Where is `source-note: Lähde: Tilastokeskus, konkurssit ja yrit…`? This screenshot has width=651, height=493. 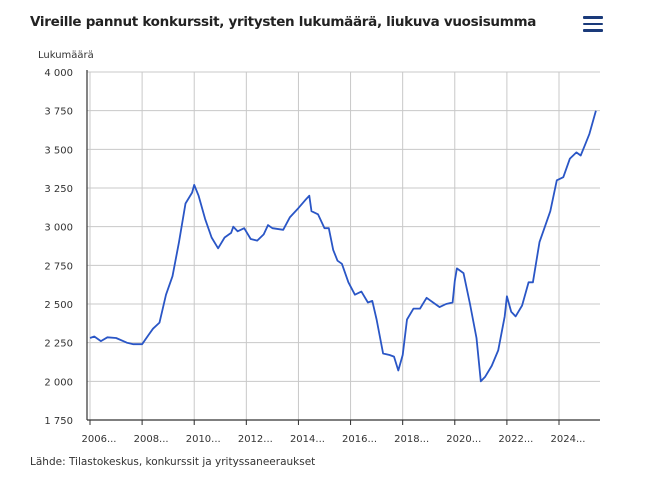 source-note: Lähde: Tilastokeskus, konkurssit ja yrit… is located at coordinates (173, 462).